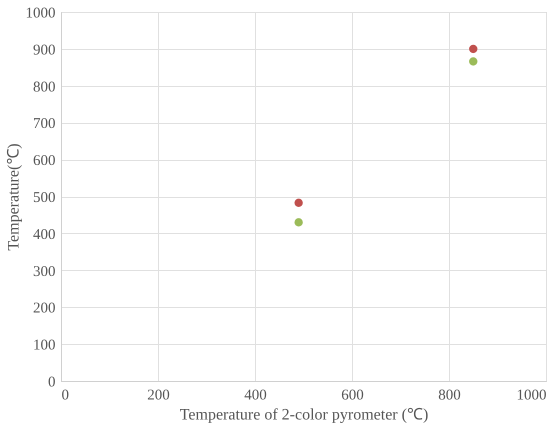 The height and width of the screenshot is (427, 552). I want to click on y-tick-label: 800, so click(44, 87).